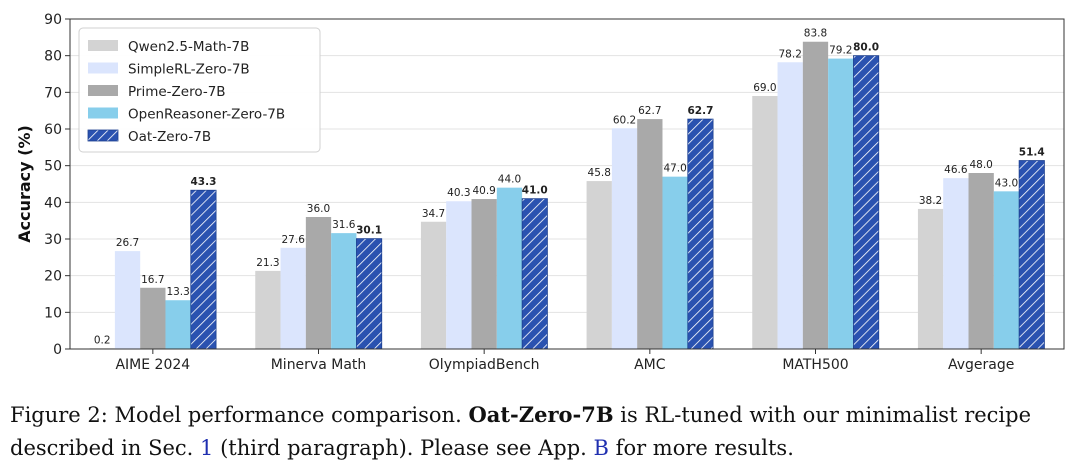 The width and height of the screenshot is (1080, 473). I want to click on caption-model-name: Oat-Zero-7B, so click(541, 414).